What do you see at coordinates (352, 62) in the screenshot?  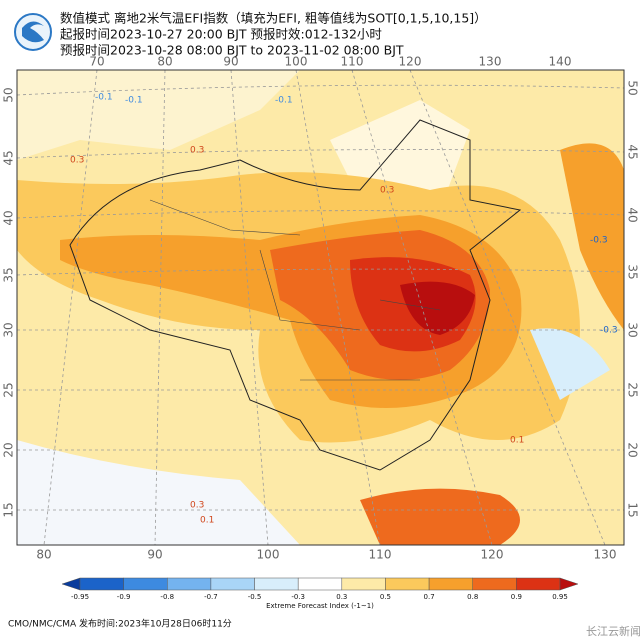 I see `top-lon-label: 110` at bounding box center [352, 62].